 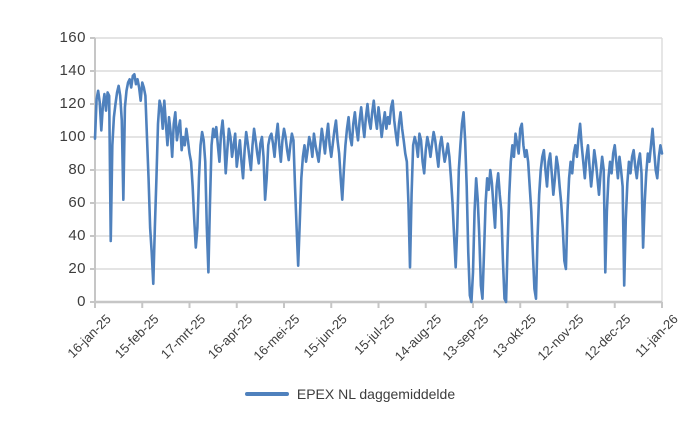 What do you see at coordinates (77, 268) in the screenshot?
I see `y-tick-label: 20` at bounding box center [77, 268].